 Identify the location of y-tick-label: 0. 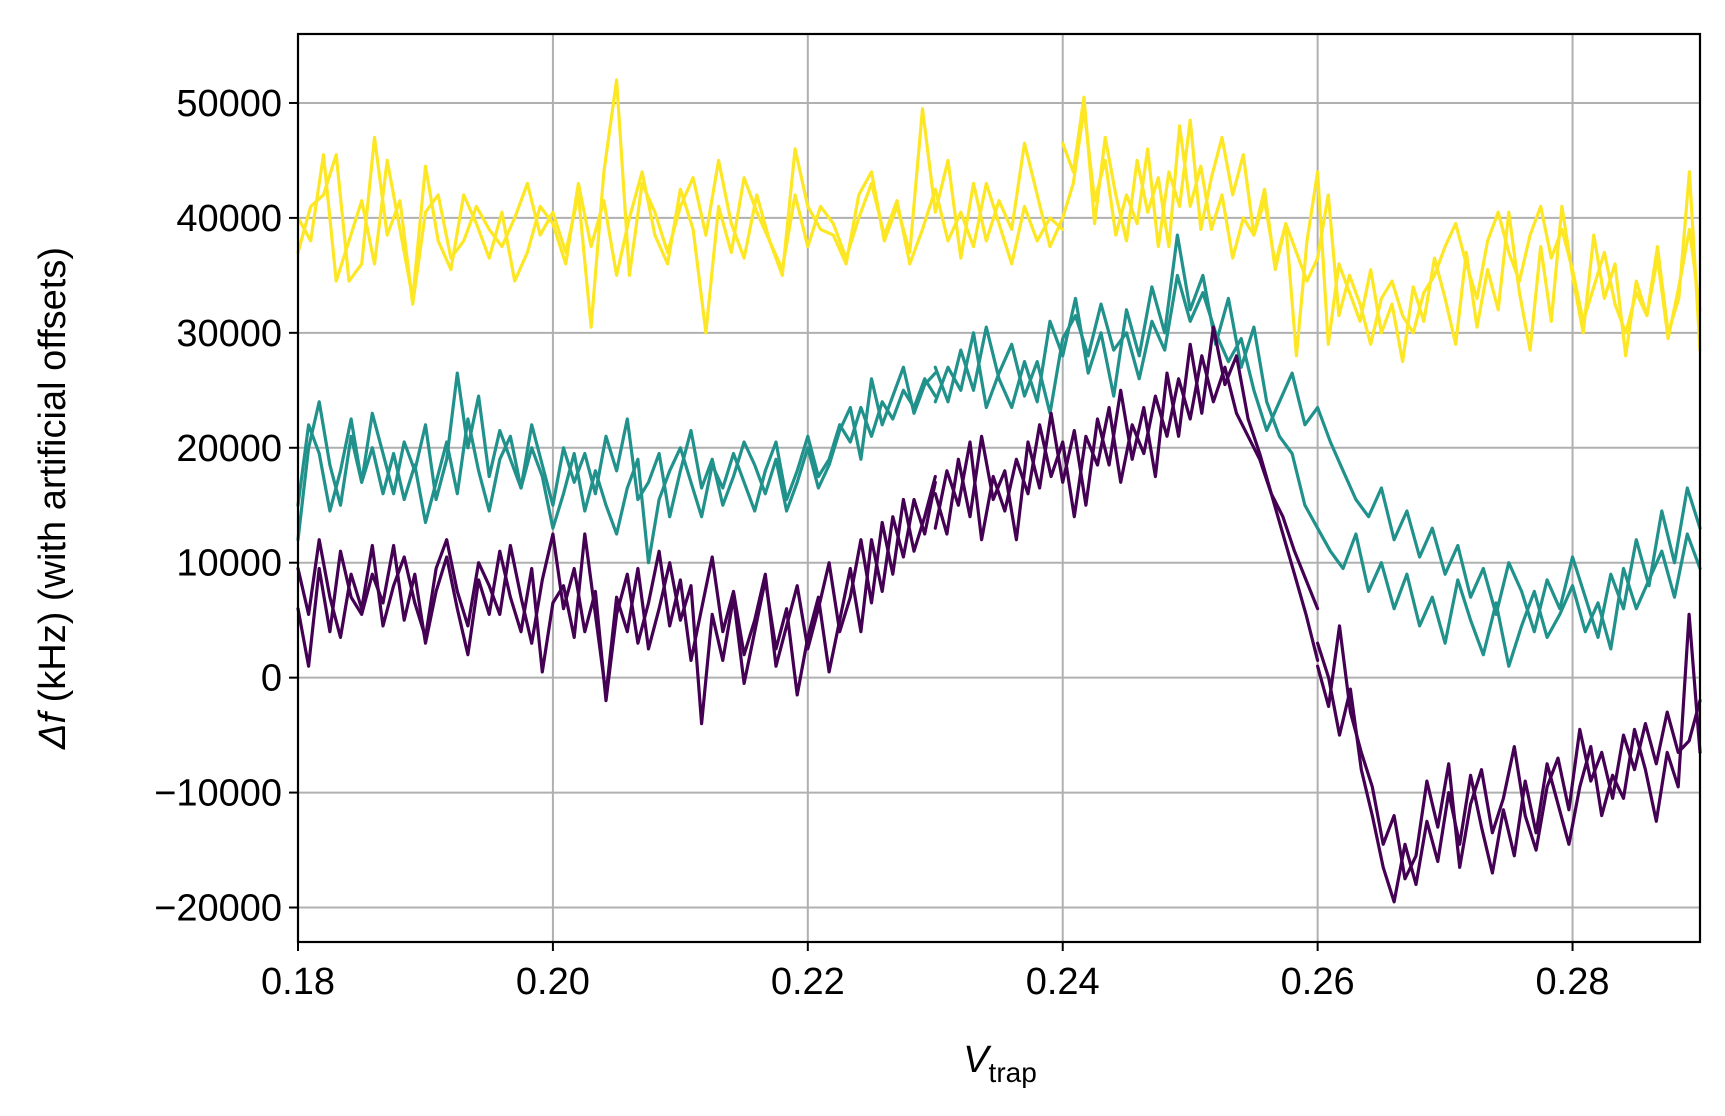
(271, 679).